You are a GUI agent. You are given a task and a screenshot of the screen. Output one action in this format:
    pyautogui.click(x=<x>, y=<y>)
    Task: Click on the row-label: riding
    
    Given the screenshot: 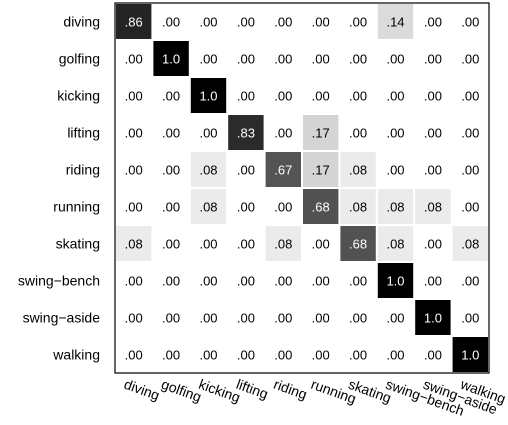 What is the action you would take?
    pyautogui.click(x=83, y=170)
    